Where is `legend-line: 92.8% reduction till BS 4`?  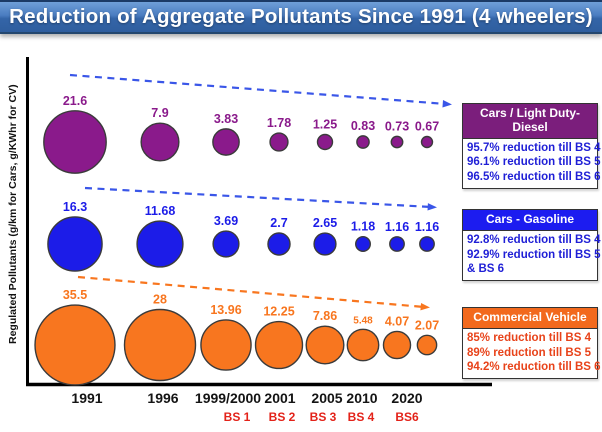 legend-line: 92.8% reduction till BS 4 is located at coordinates (534, 239).